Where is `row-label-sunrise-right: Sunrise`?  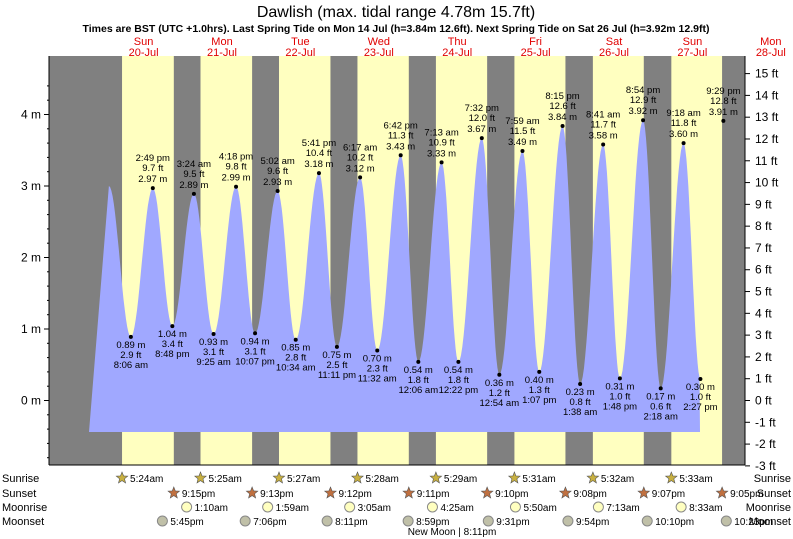
row-label-sunrise-right: Sunrise is located at coordinates (772, 479).